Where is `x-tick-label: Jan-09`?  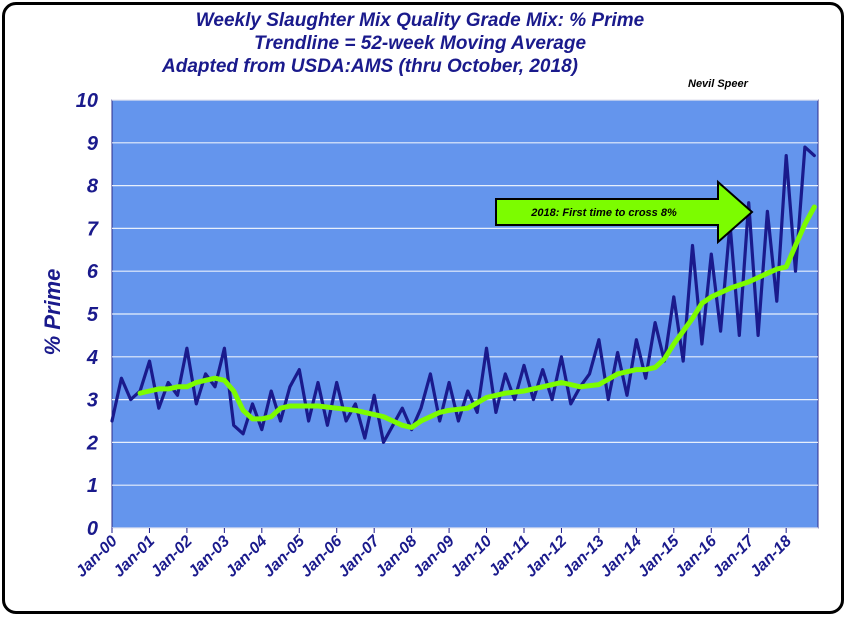 x-tick-label: Jan-09 is located at coordinates (434, 557).